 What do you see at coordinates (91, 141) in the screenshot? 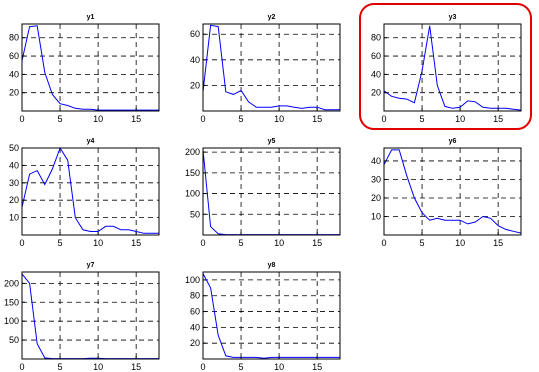
I see `subplot-title: y4` at bounding box center [91, 141].